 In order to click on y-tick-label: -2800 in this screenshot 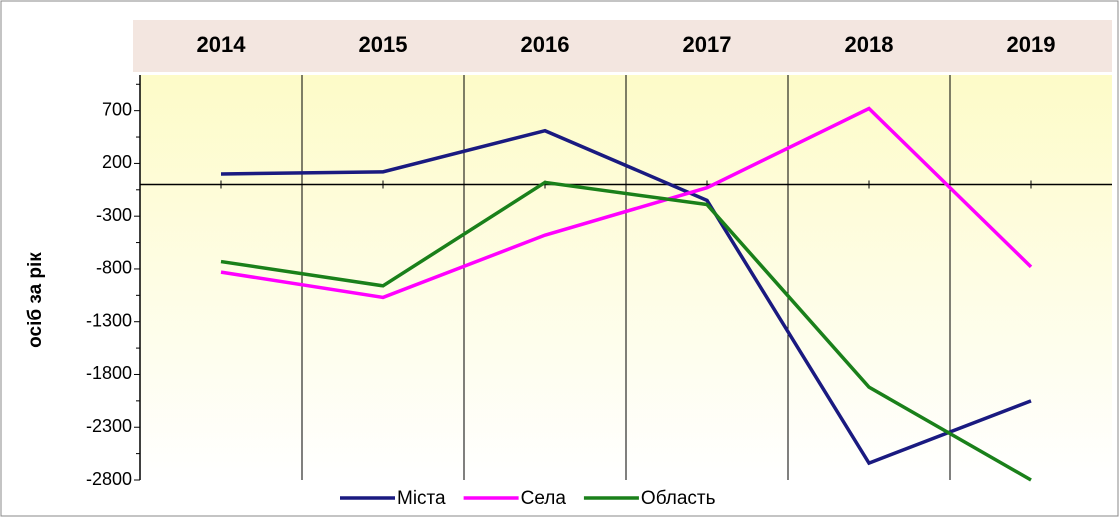, I will do `click(109, 479)`.